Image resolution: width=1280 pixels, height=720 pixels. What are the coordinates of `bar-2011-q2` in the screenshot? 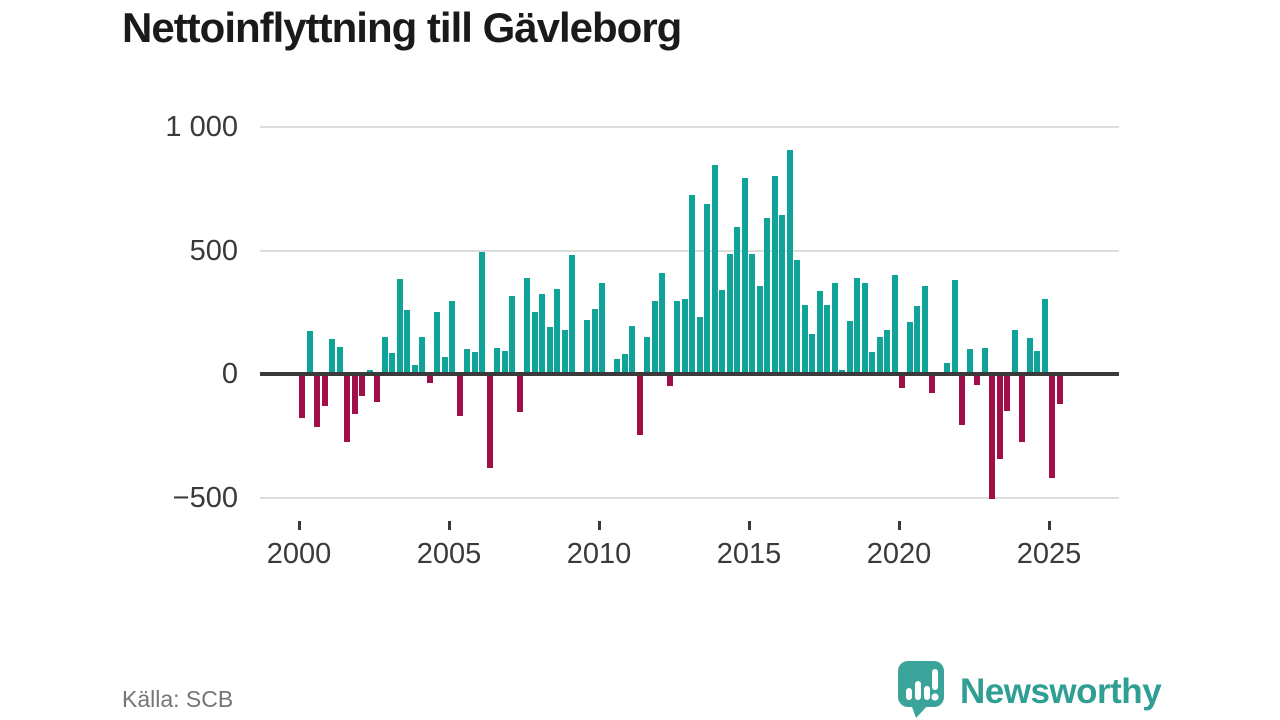 It's located at (639, 404).